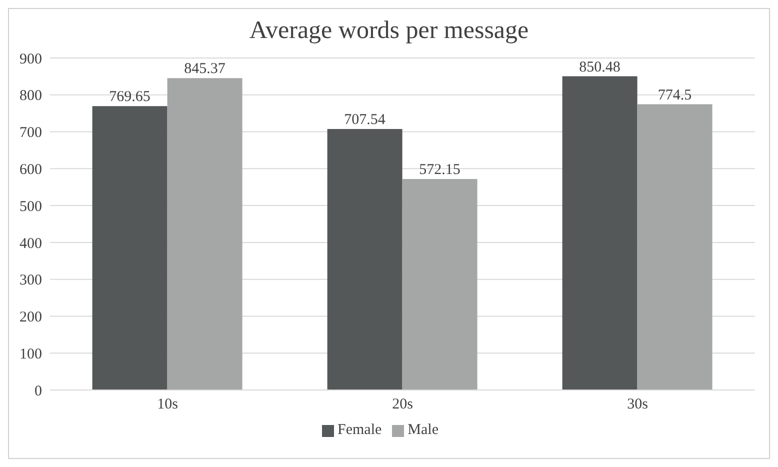 This screenshot has height=467, width=778. I want to click on y-tick-label: 100, so click(31, 354).